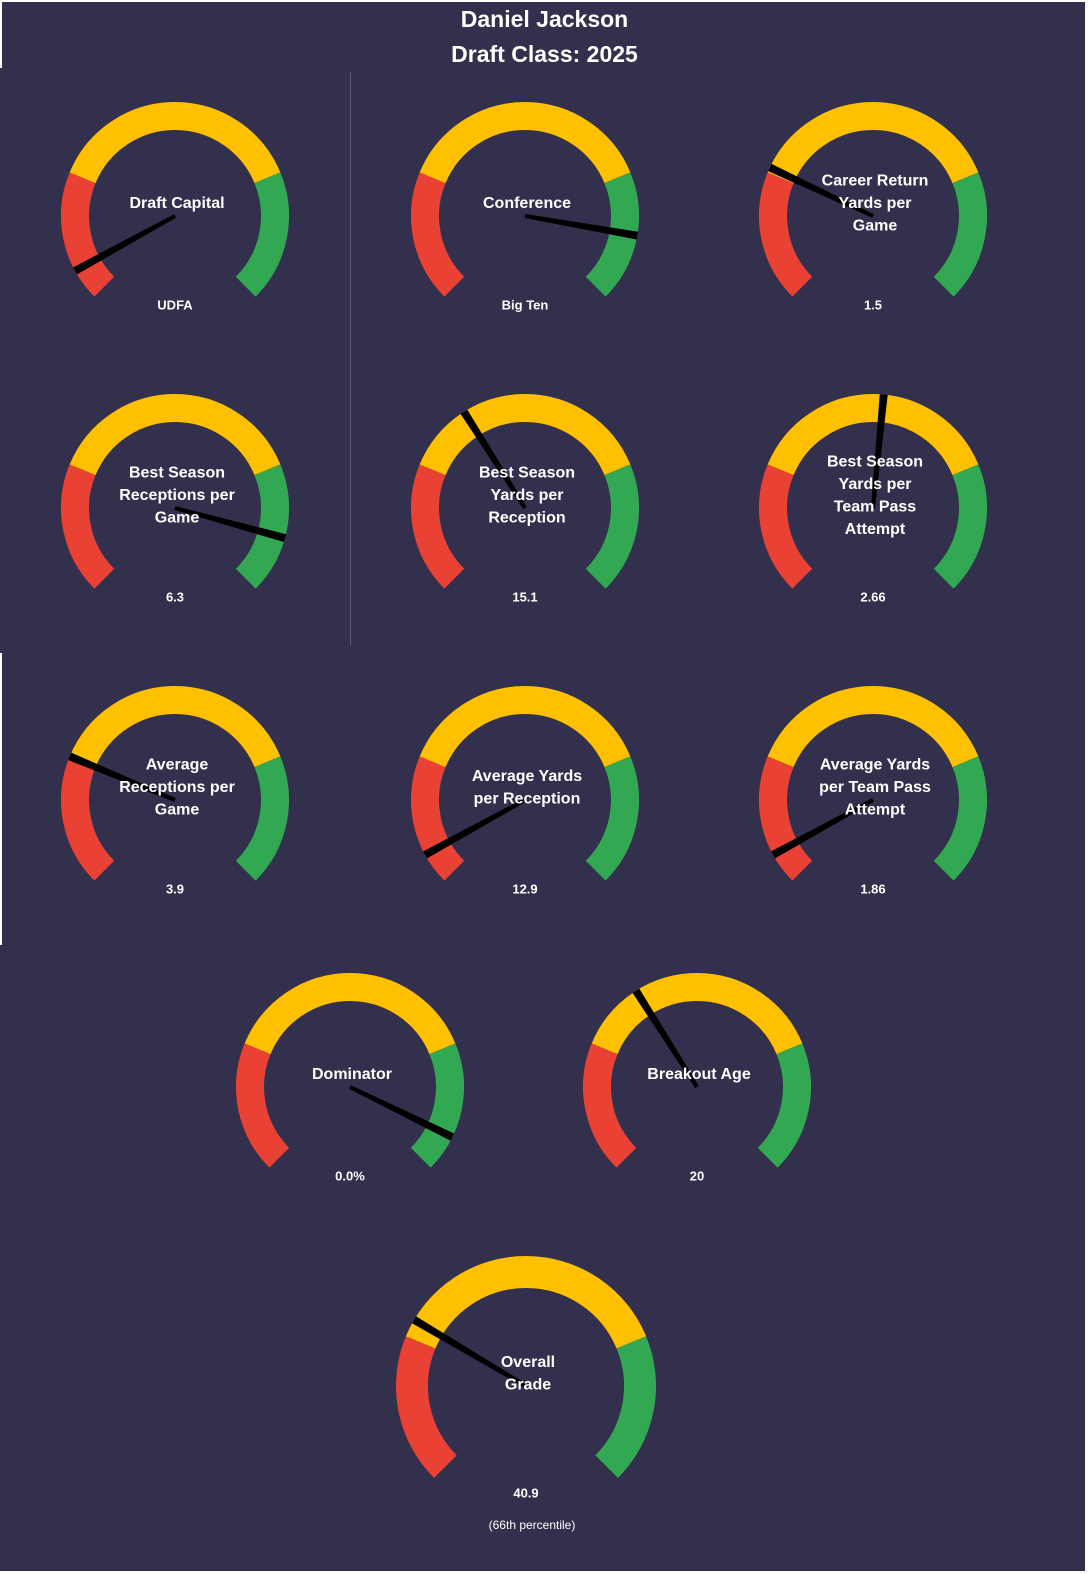  I want to click on gauge-title-line: per Team Pass, so click(875, 787).